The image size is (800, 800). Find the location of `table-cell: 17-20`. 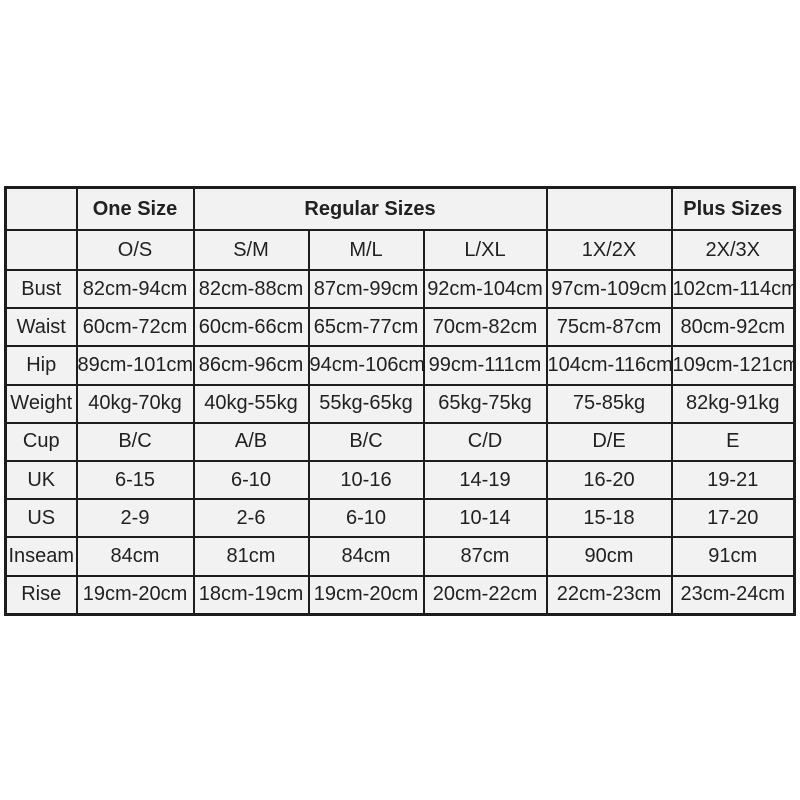

table-cell: 17-20 is located at coordinates (733, 518).